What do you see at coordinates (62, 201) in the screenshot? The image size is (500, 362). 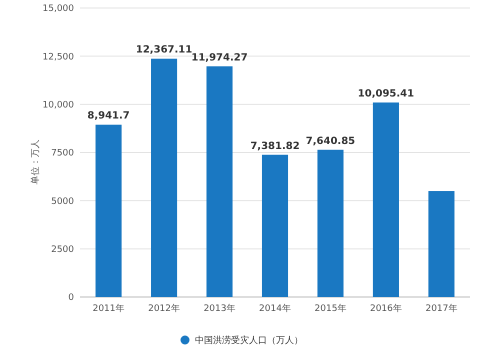 I see `y-tick-label: 5000` at bounding box center [62, 201].